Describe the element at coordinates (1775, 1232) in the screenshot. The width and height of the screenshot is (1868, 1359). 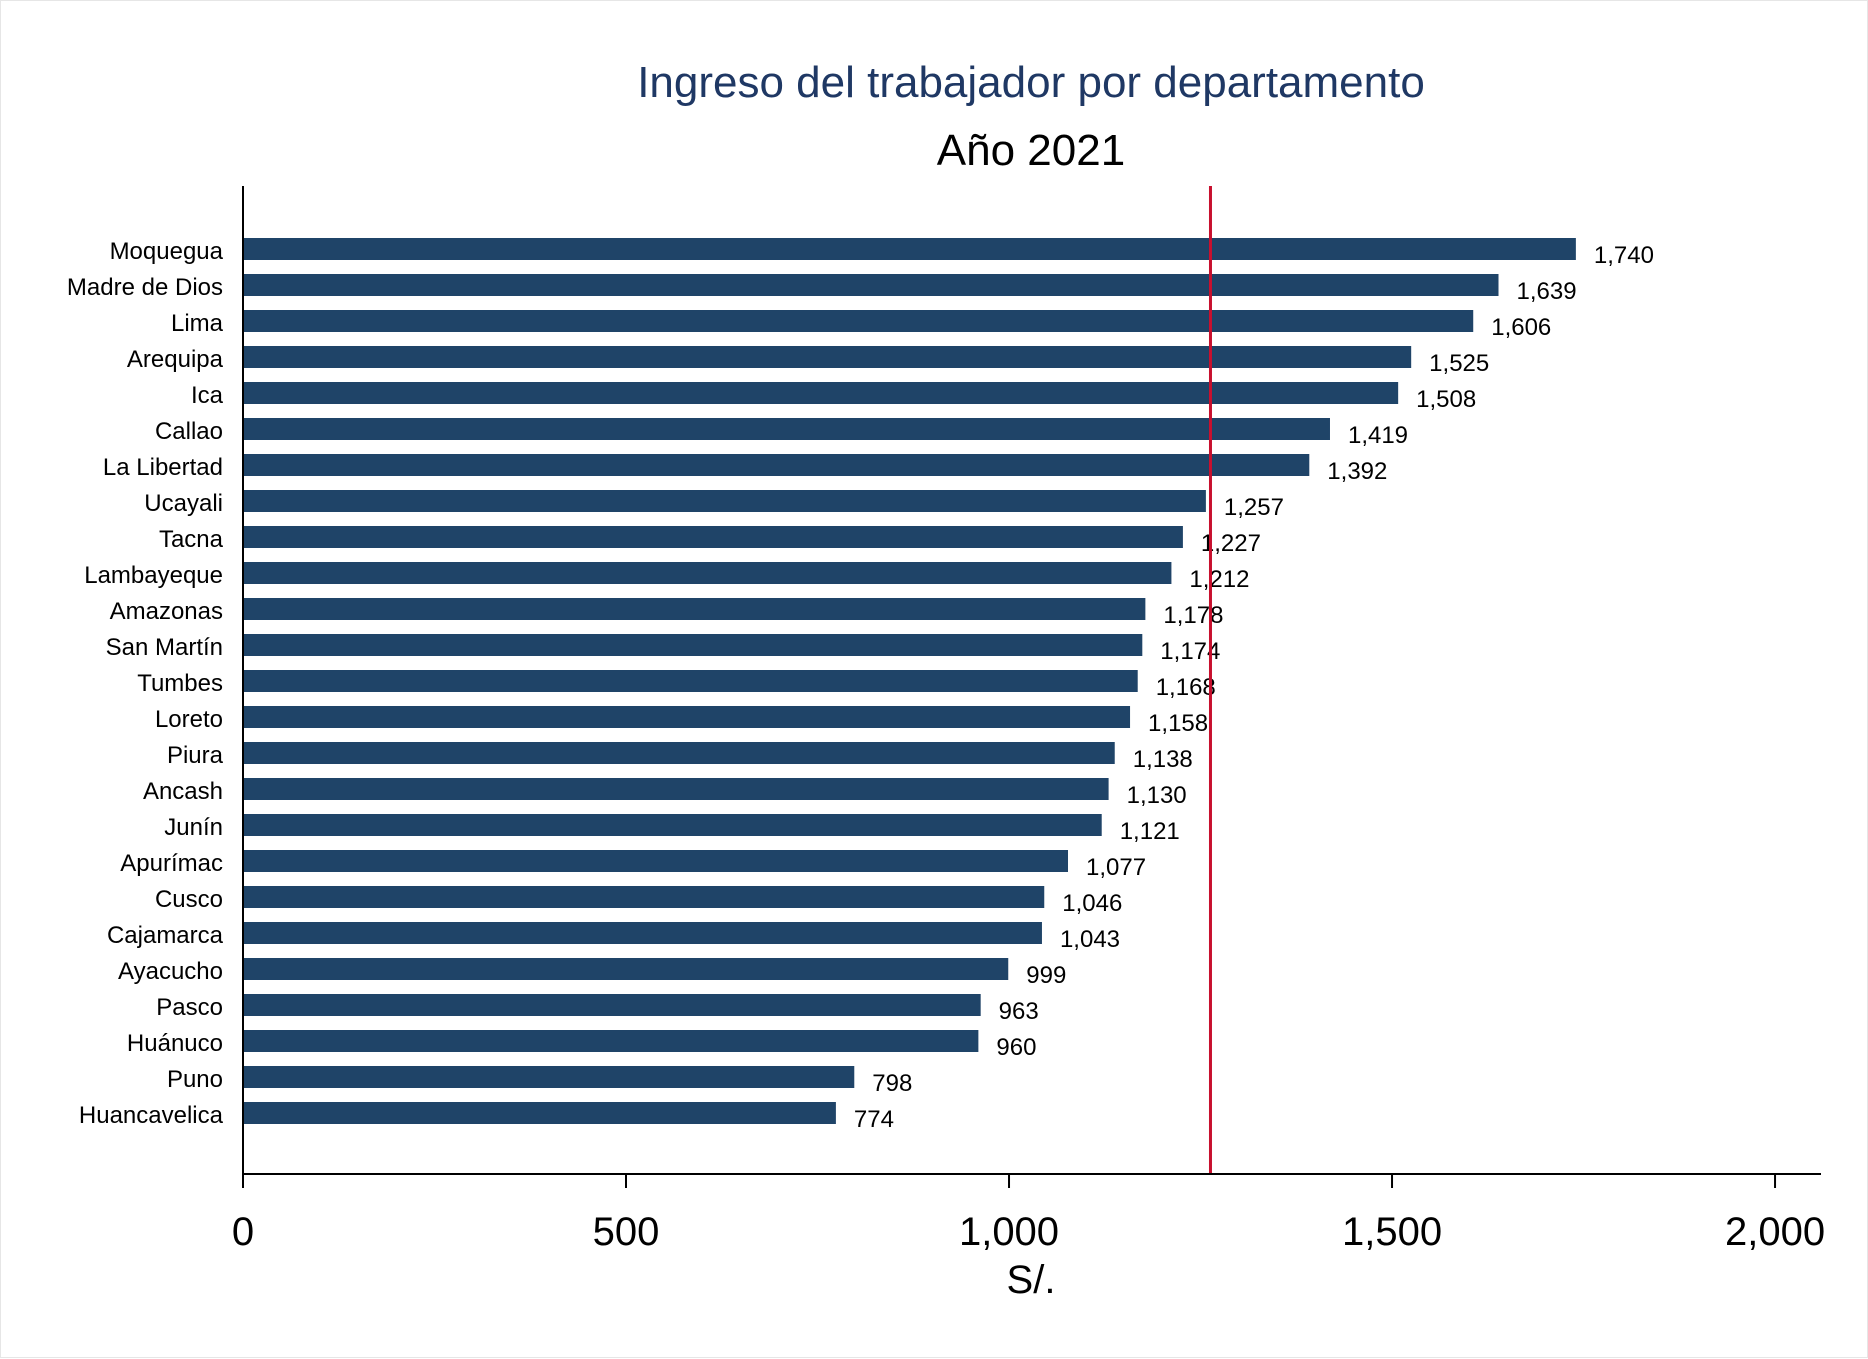
I see `x-tick-label-4: 2,000` at that location.